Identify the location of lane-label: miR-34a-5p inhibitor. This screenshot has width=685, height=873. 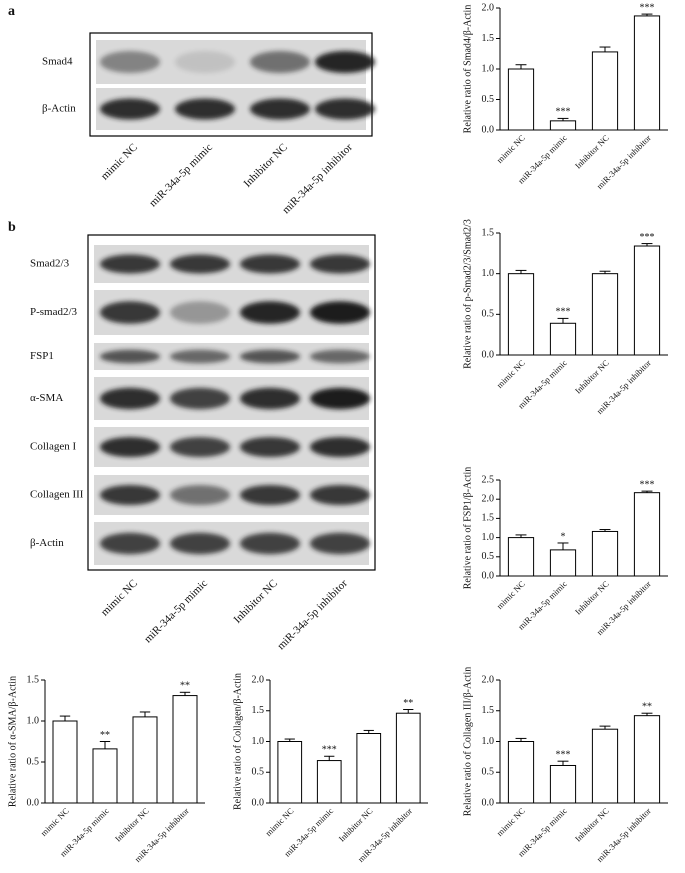
(312, 614).